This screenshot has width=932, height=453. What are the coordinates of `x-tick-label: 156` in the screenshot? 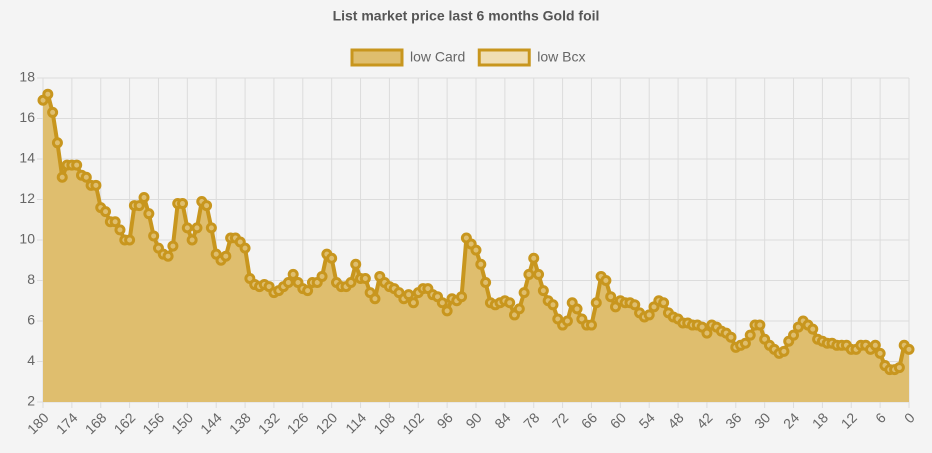 It's located at (153, 423).